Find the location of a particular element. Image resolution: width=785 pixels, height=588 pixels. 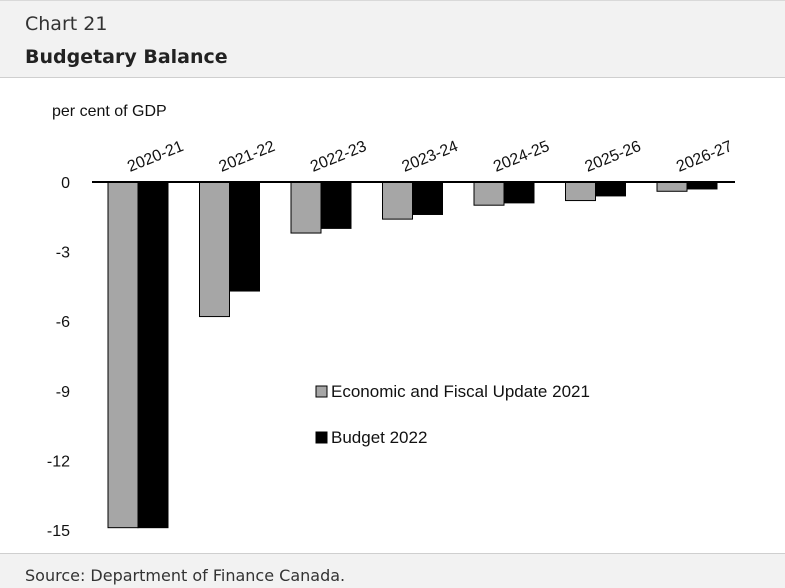

category-label: 2025-26 is located at coordinates (613, 157).